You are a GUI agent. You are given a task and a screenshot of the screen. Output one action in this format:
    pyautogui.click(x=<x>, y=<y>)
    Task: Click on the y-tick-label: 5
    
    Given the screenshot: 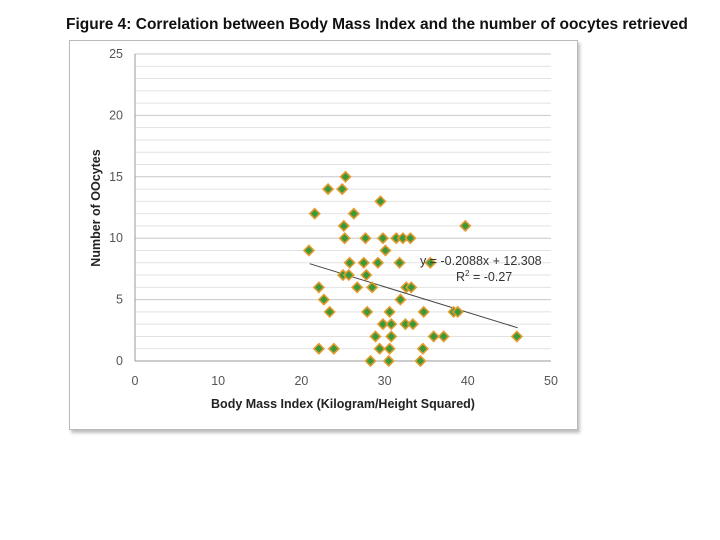 What is the action you would take?
    pyautogui.click(x=119, y=300)
    